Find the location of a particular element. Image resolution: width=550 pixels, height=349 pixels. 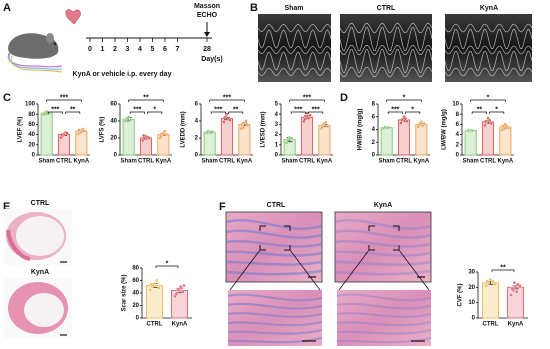

y-tick-label: 8 is located at coordinates (374, 105).